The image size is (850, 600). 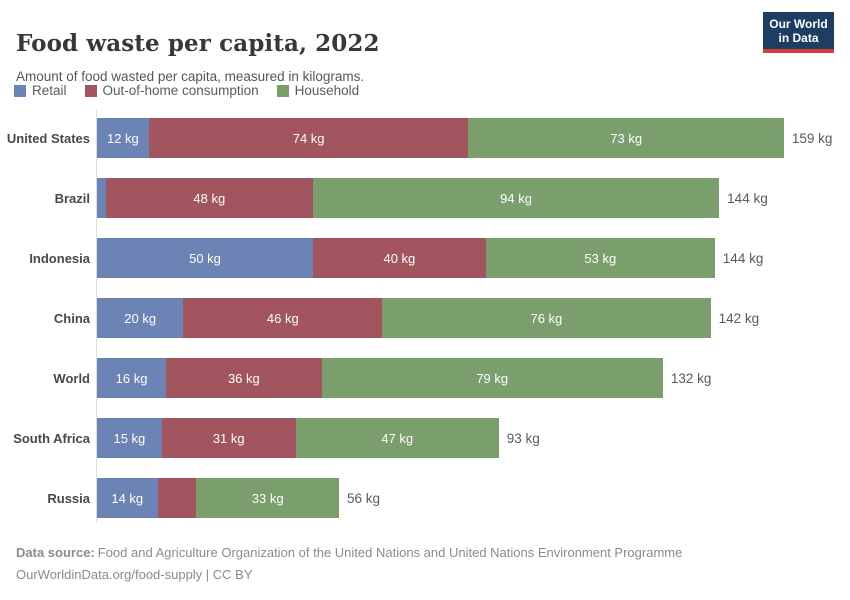 I want to click on segment-value-label: 74 kg, so click(x=308, y=138).